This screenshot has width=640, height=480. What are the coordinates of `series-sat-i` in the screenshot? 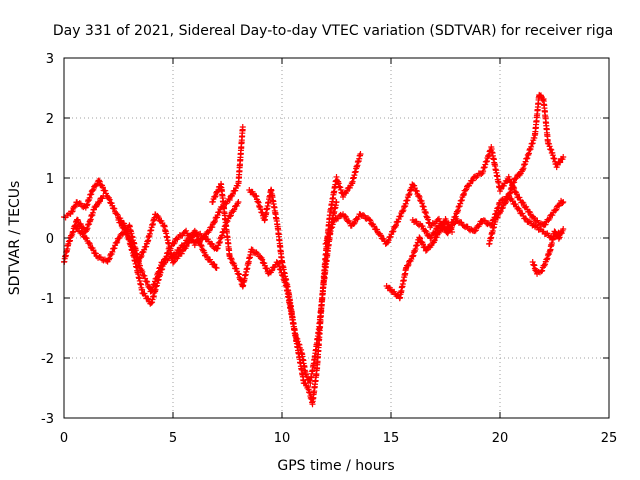 It's located at (488, 193).